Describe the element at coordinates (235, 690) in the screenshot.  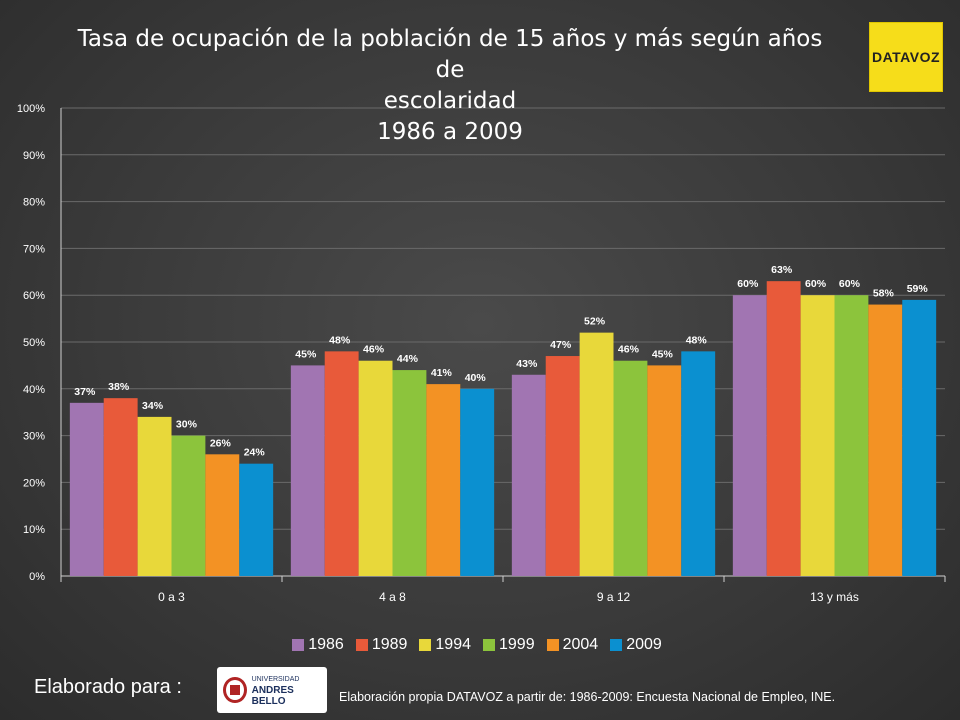
I see `unab-seal-icon` at that location.